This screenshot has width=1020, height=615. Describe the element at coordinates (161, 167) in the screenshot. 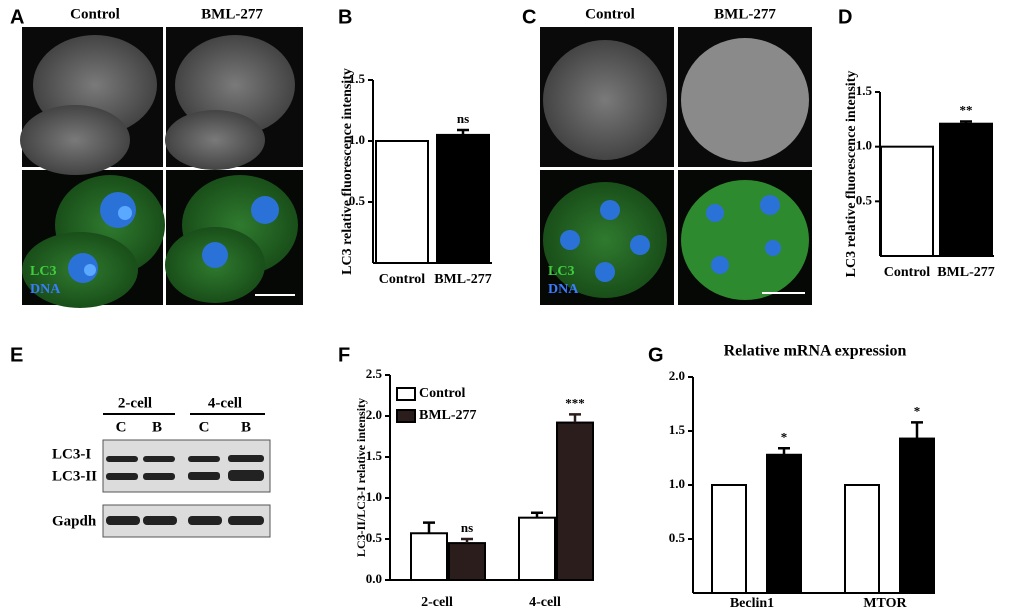

I see `micrograph-a` at that location.